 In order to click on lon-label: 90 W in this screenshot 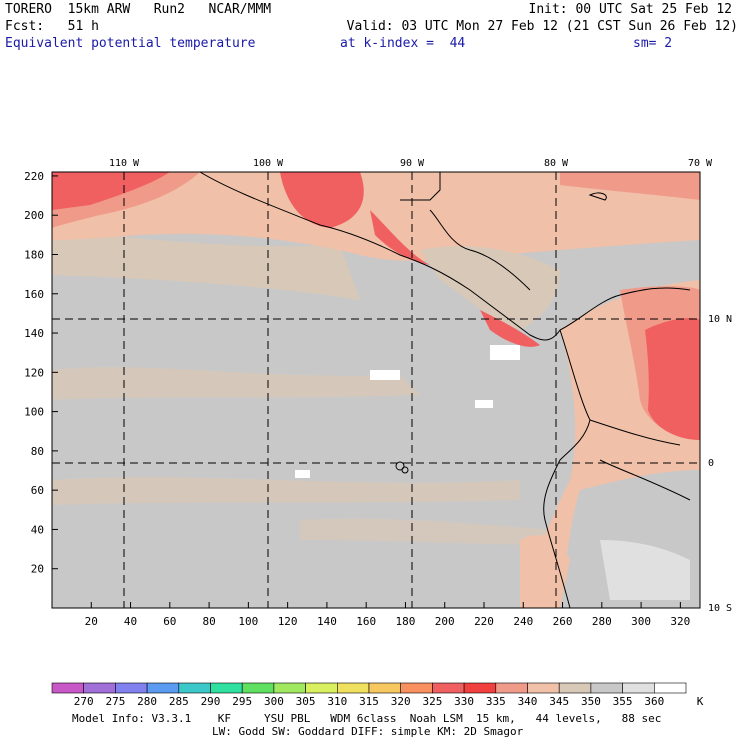, I will do `click(412, 163)`.